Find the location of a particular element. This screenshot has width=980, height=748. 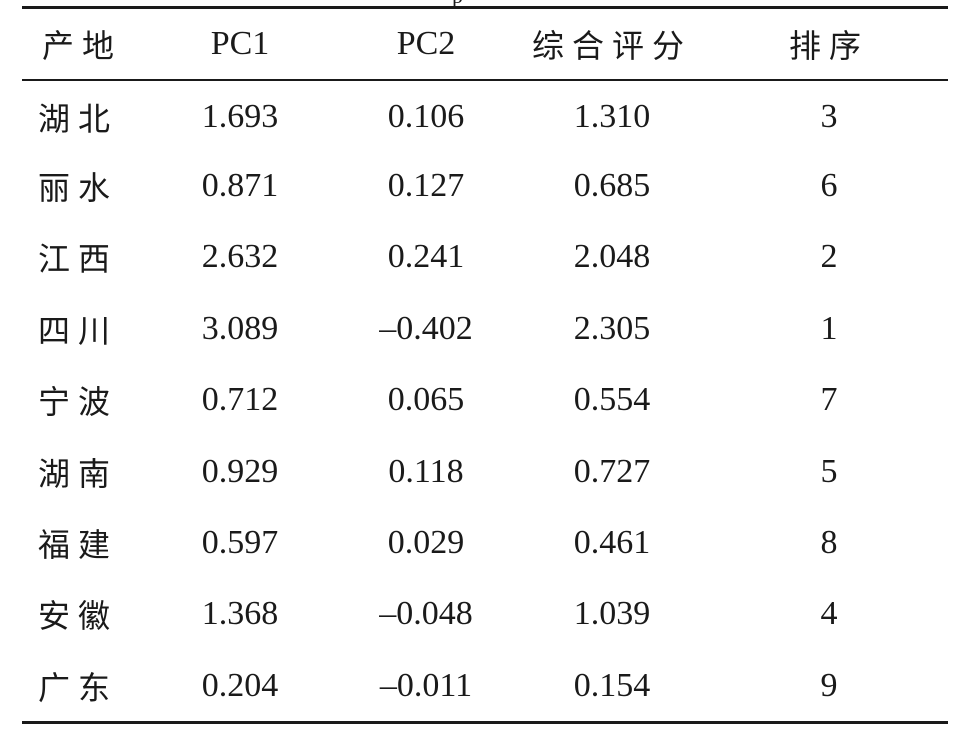

cell-composite-score: 1.039 is located at coordinates (612, 614).